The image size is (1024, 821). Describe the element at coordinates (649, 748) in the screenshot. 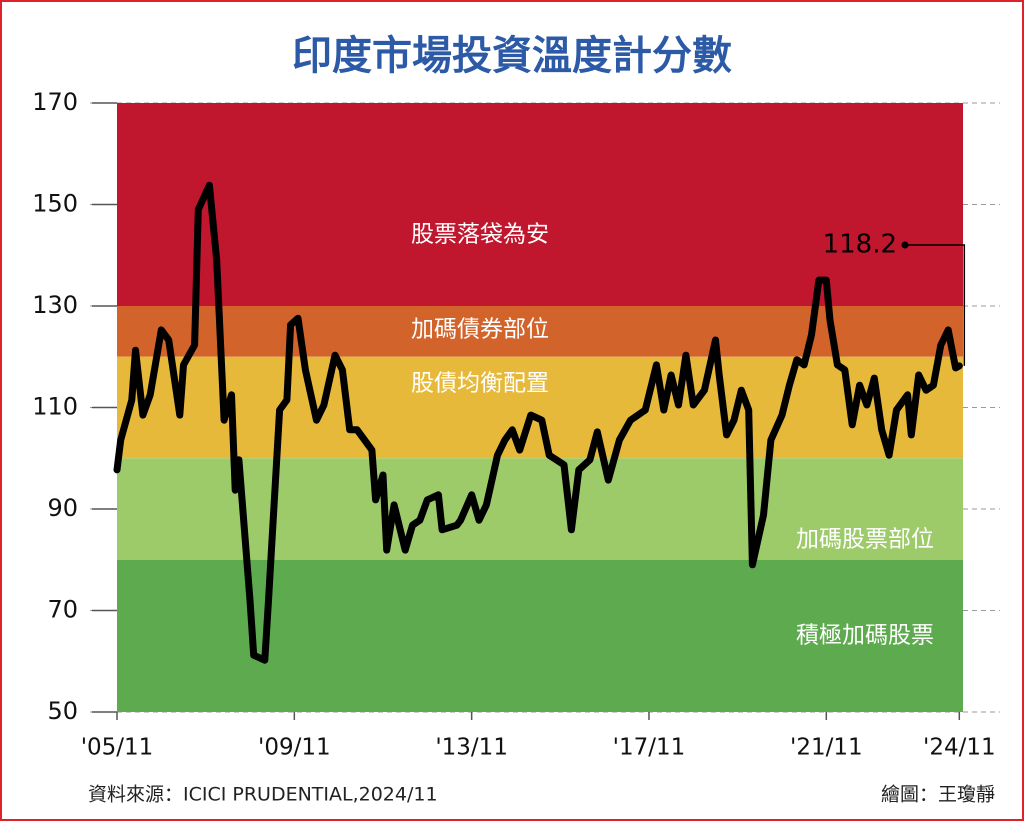

I see `x-tick-label: '17/11` at that location.